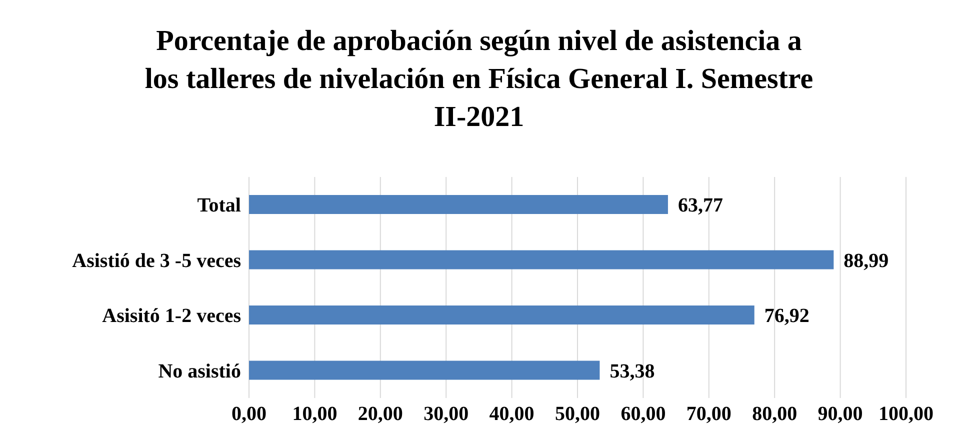  What do you see at coordinates (700, 205) in the screenshot?
I see `data-label: 63,77` at bounding box center [700, 205].